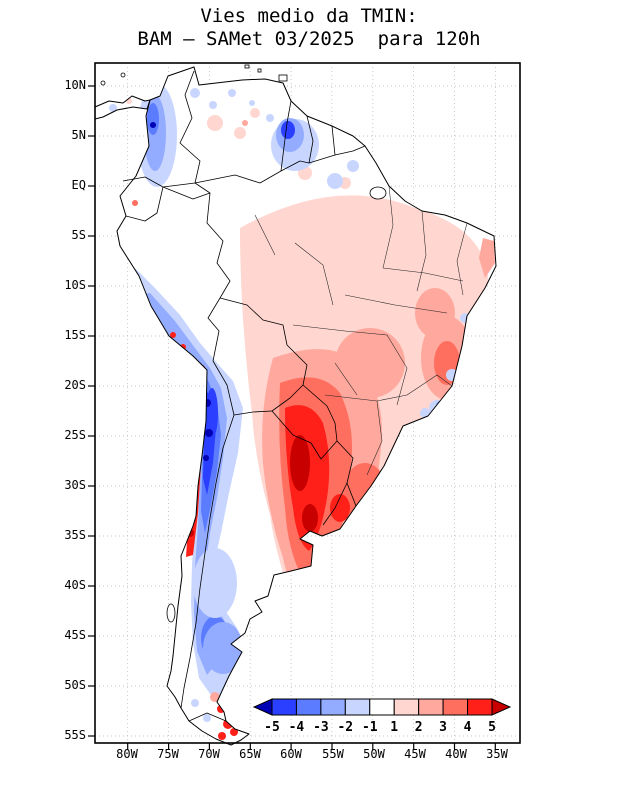 This screenshot has width=618, height=800. What do you see at coordinates (374, 754) in the screenshot?
I see `lon-tick-label: 50W` at bounding box center [374, 754].